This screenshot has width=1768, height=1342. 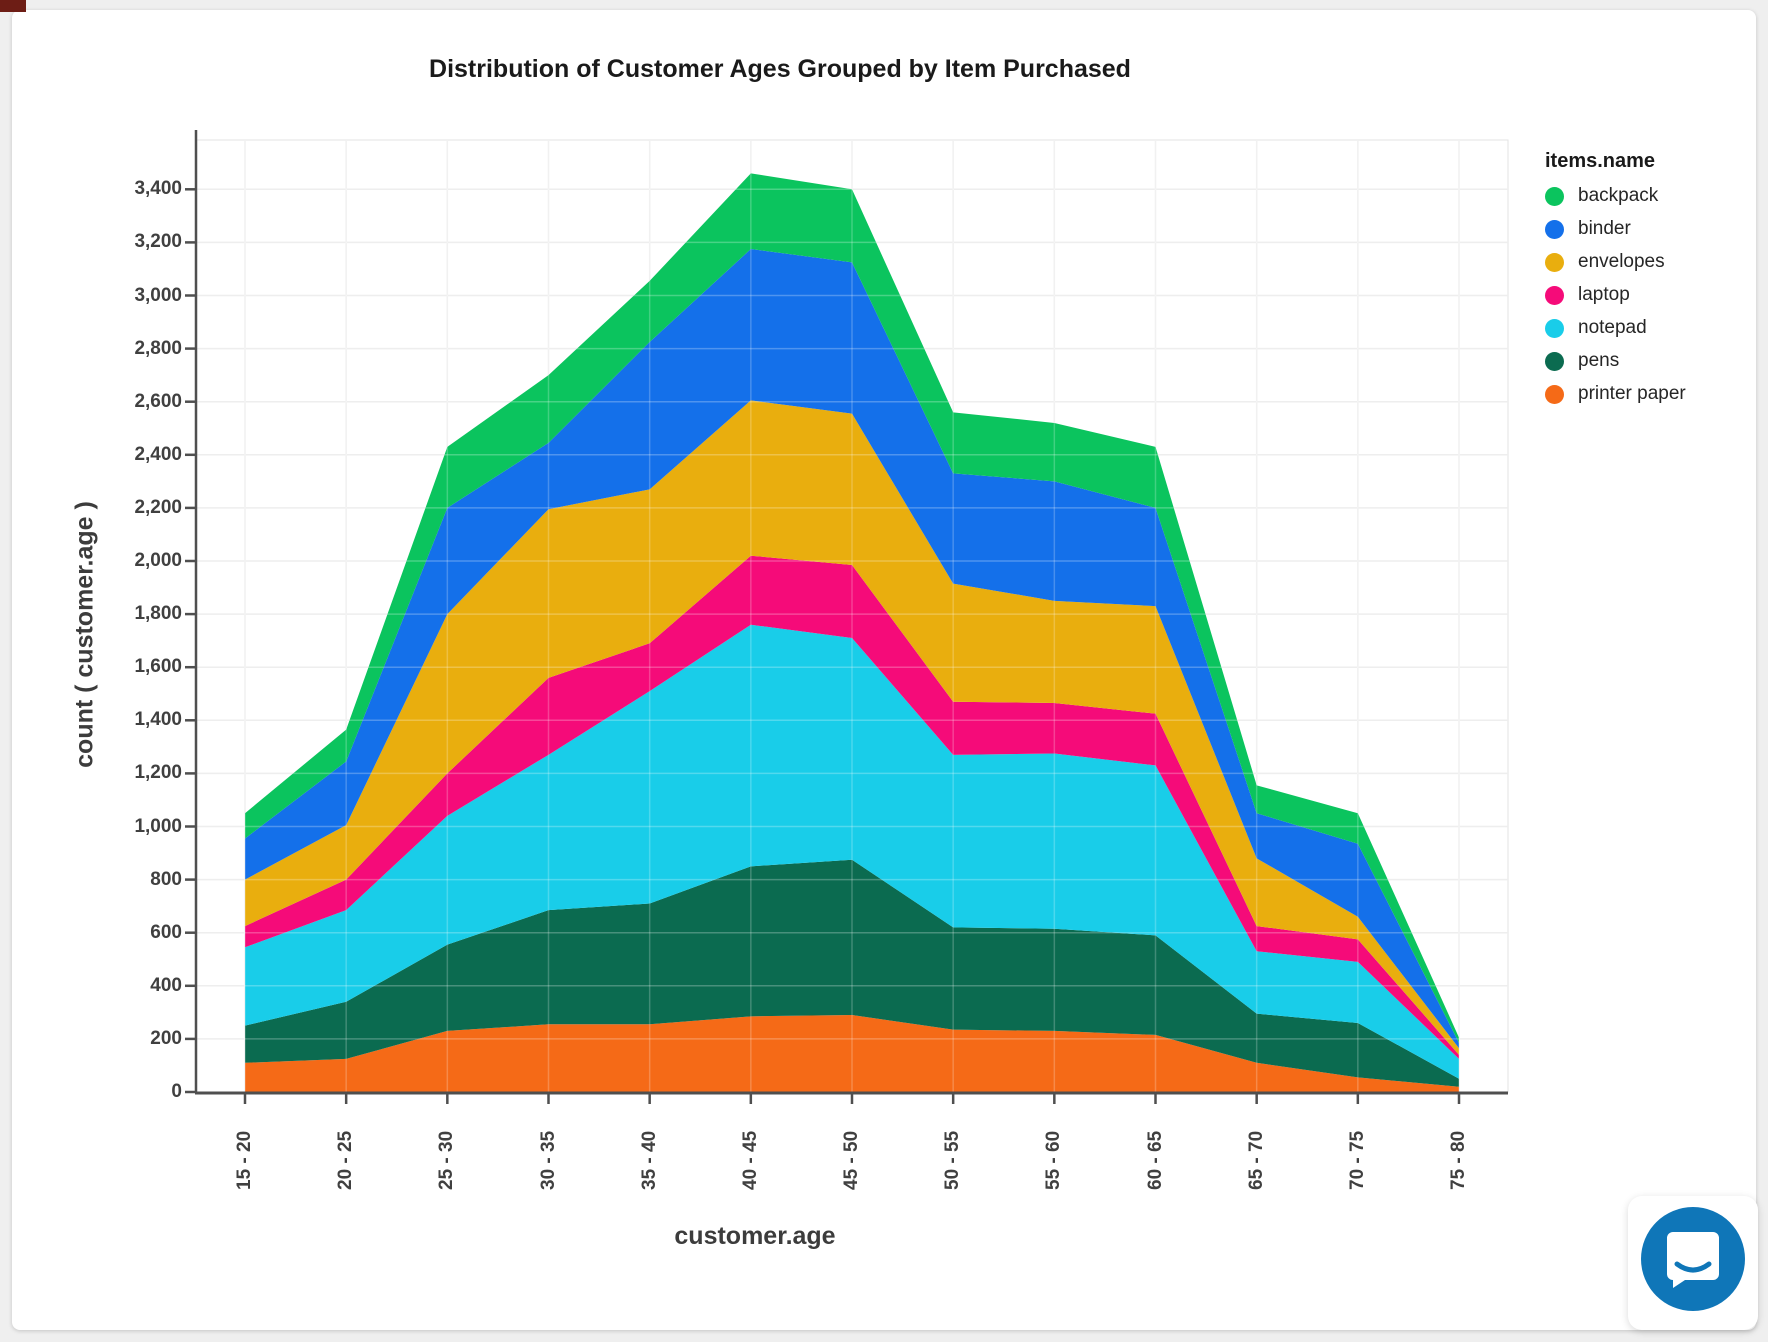 I want to click on x-tick-label: 35 - 40, so click(x=649, y=1160).